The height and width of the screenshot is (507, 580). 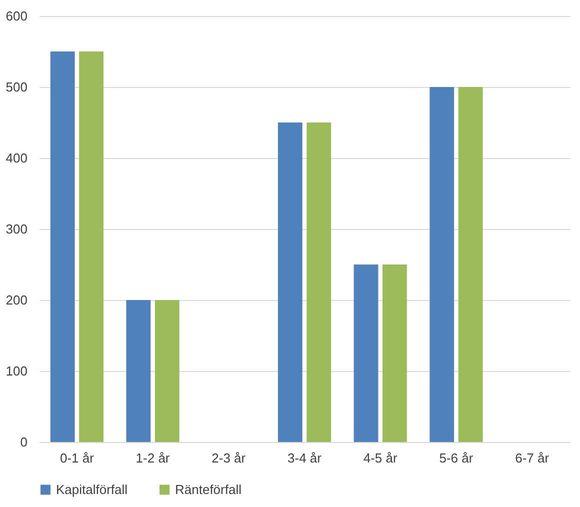 What do you see at coordinates (532, 458) in the screenshot?
I see `x-tick-label: 6-7 år` at bounding box center [532, 458].